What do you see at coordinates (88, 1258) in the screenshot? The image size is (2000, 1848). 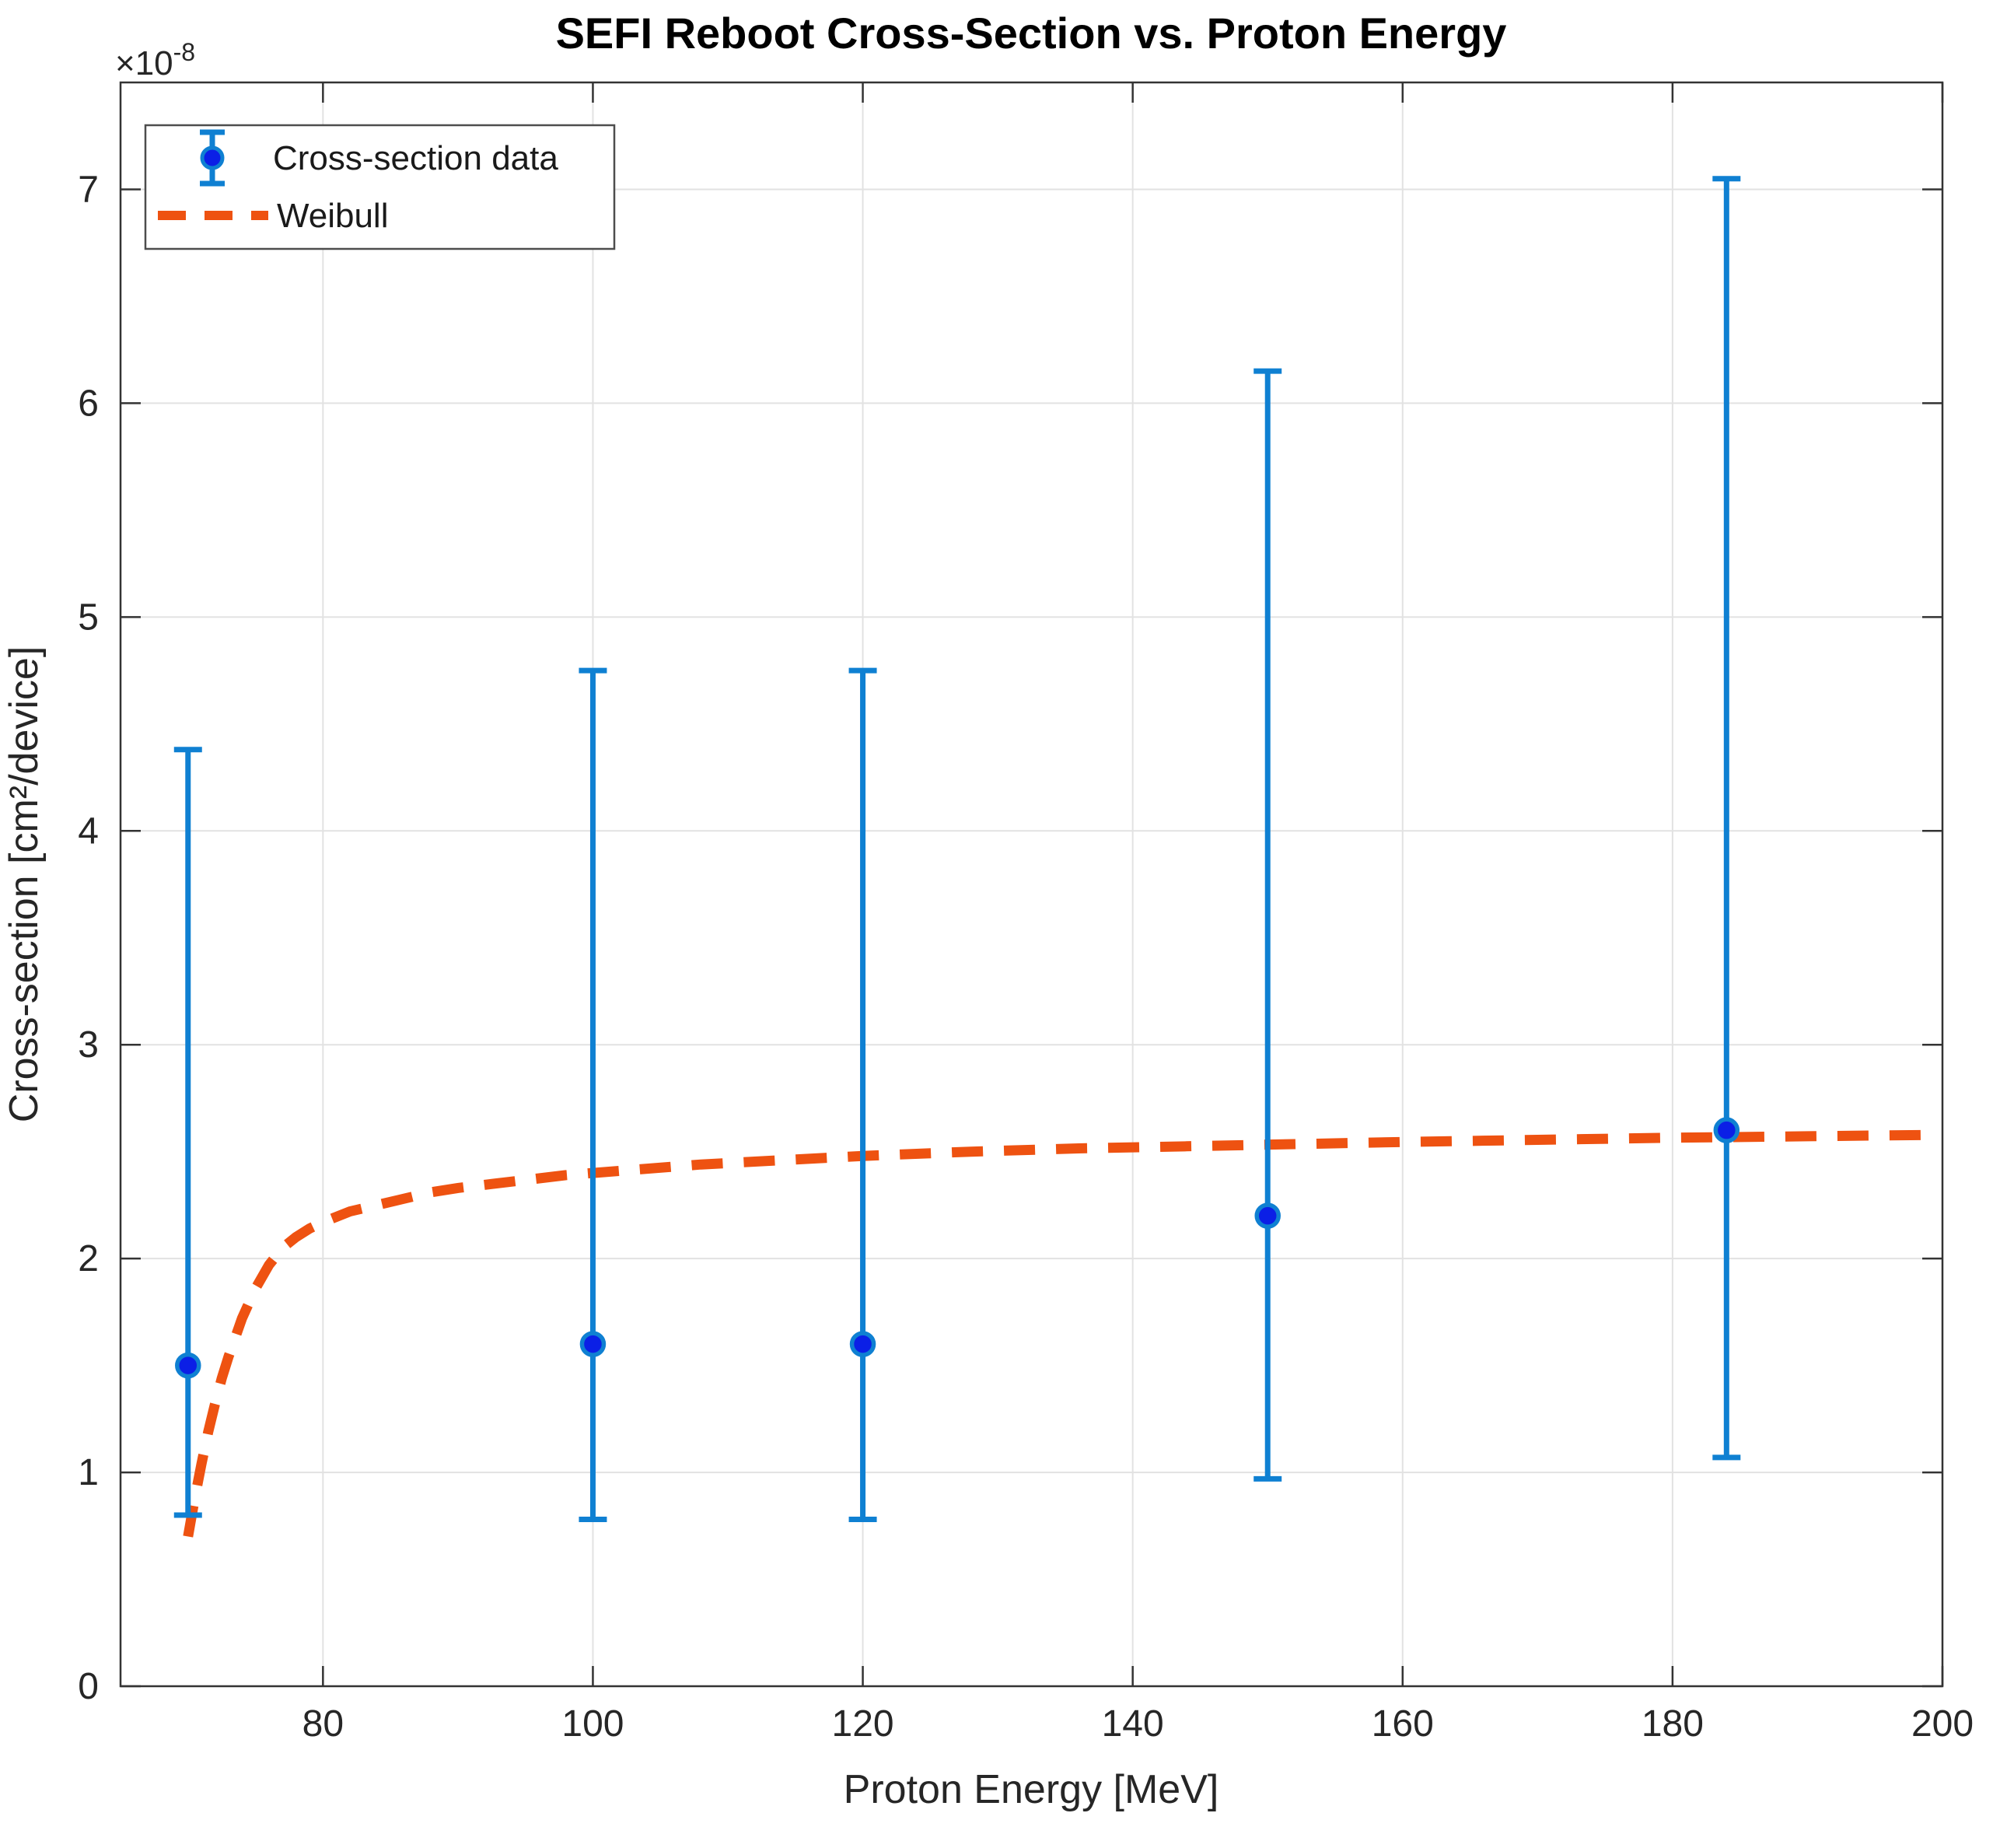 I see `y-tick-label: 2` at bounding box center [88, 1258].